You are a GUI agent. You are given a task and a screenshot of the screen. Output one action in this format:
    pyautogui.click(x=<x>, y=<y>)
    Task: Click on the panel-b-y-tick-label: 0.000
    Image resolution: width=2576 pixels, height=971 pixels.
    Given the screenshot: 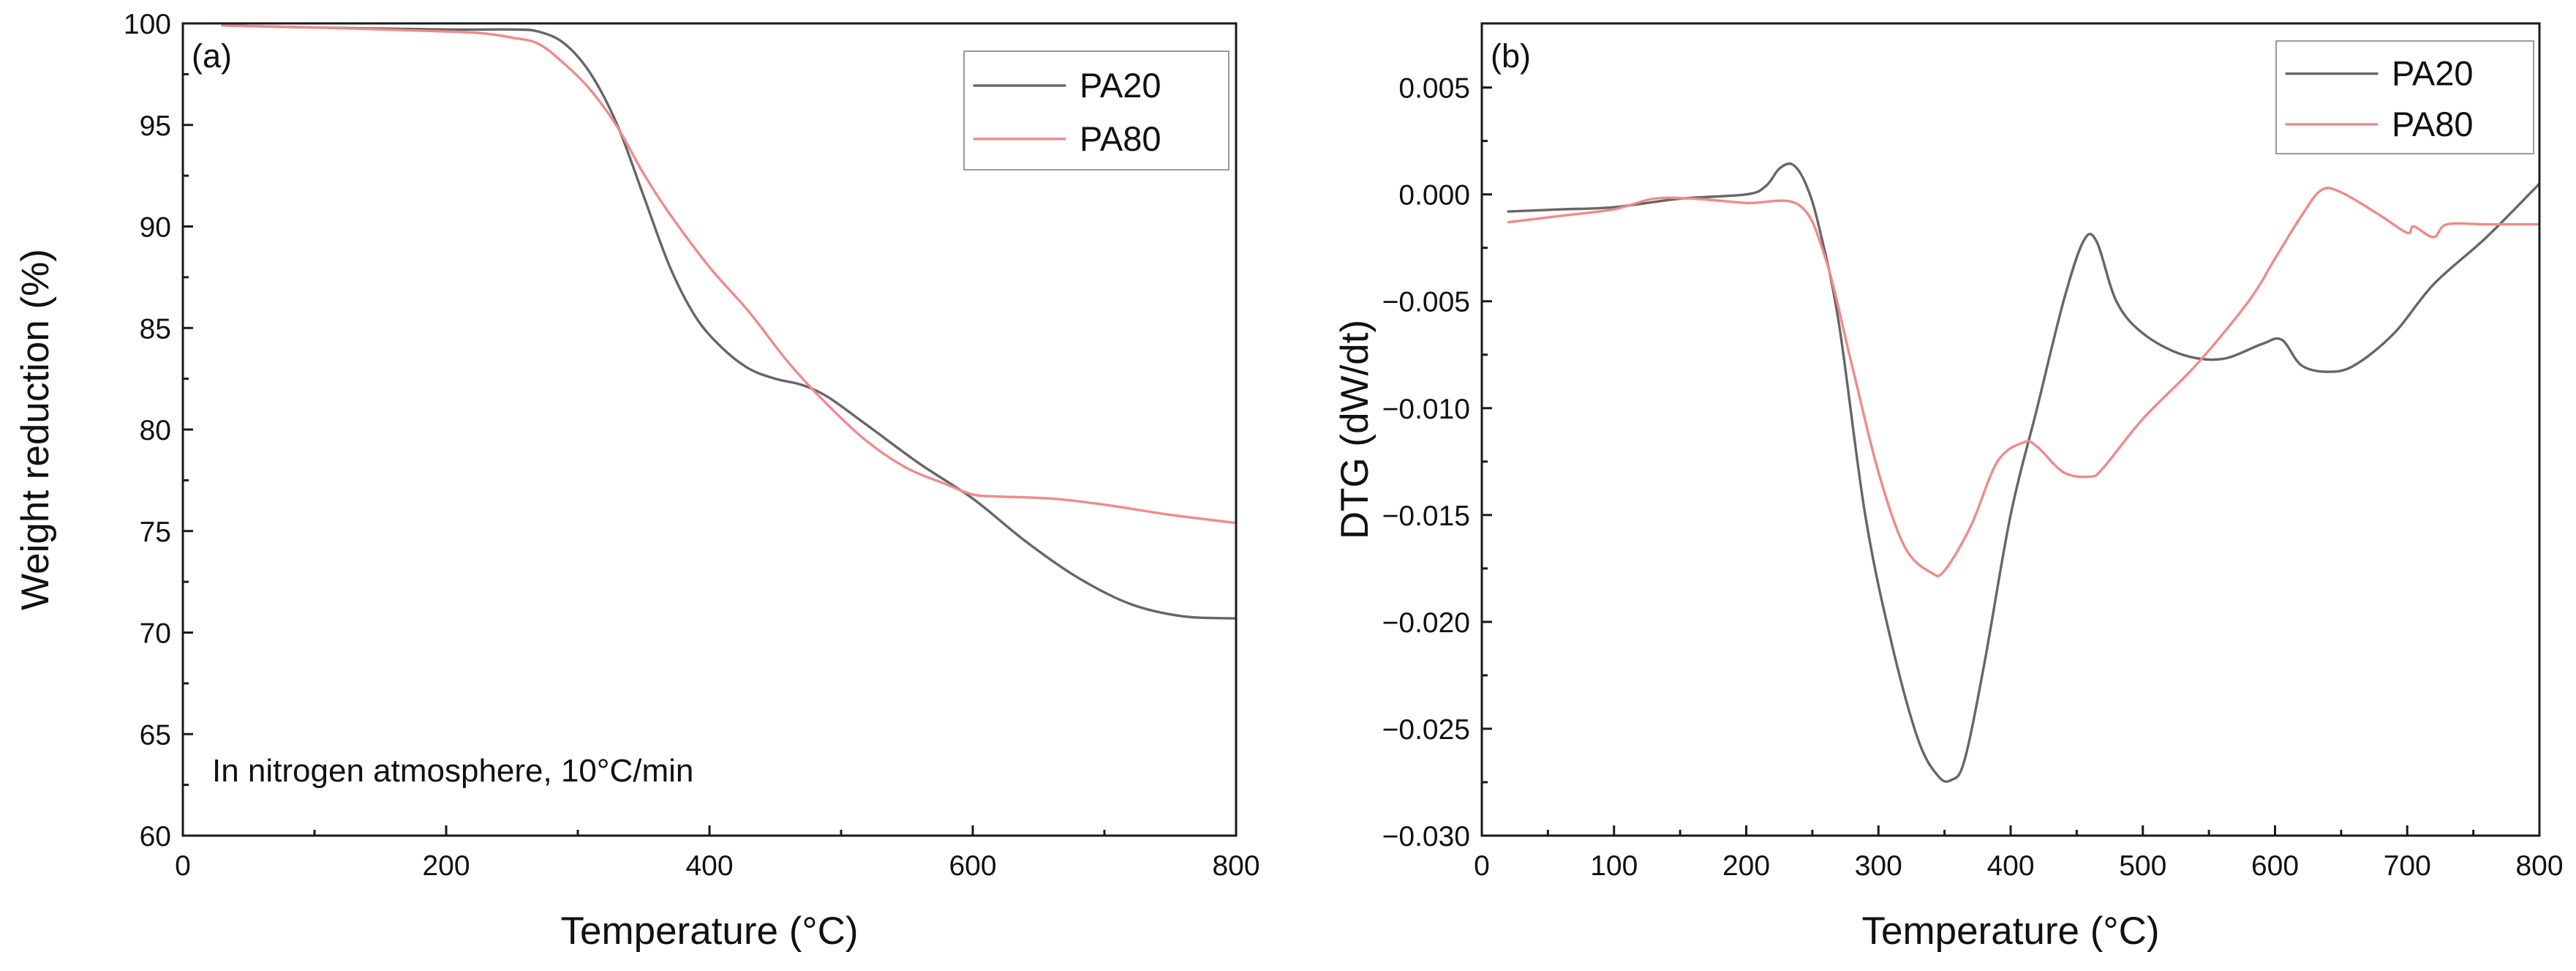 What is the action you would take?
    pyautogui.click(x=1434, y=195)
    